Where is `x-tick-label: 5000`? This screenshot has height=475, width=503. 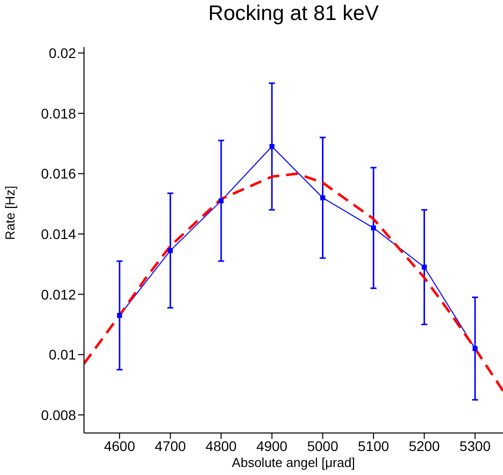 x-tick-label: 5000 is located at coordinates (322, 446).